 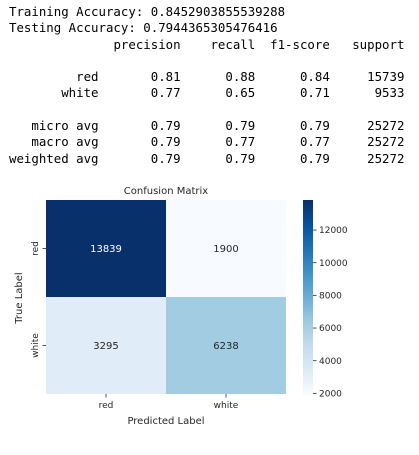 I want to click on report-col-header: recall, so click(x=233, y=44).